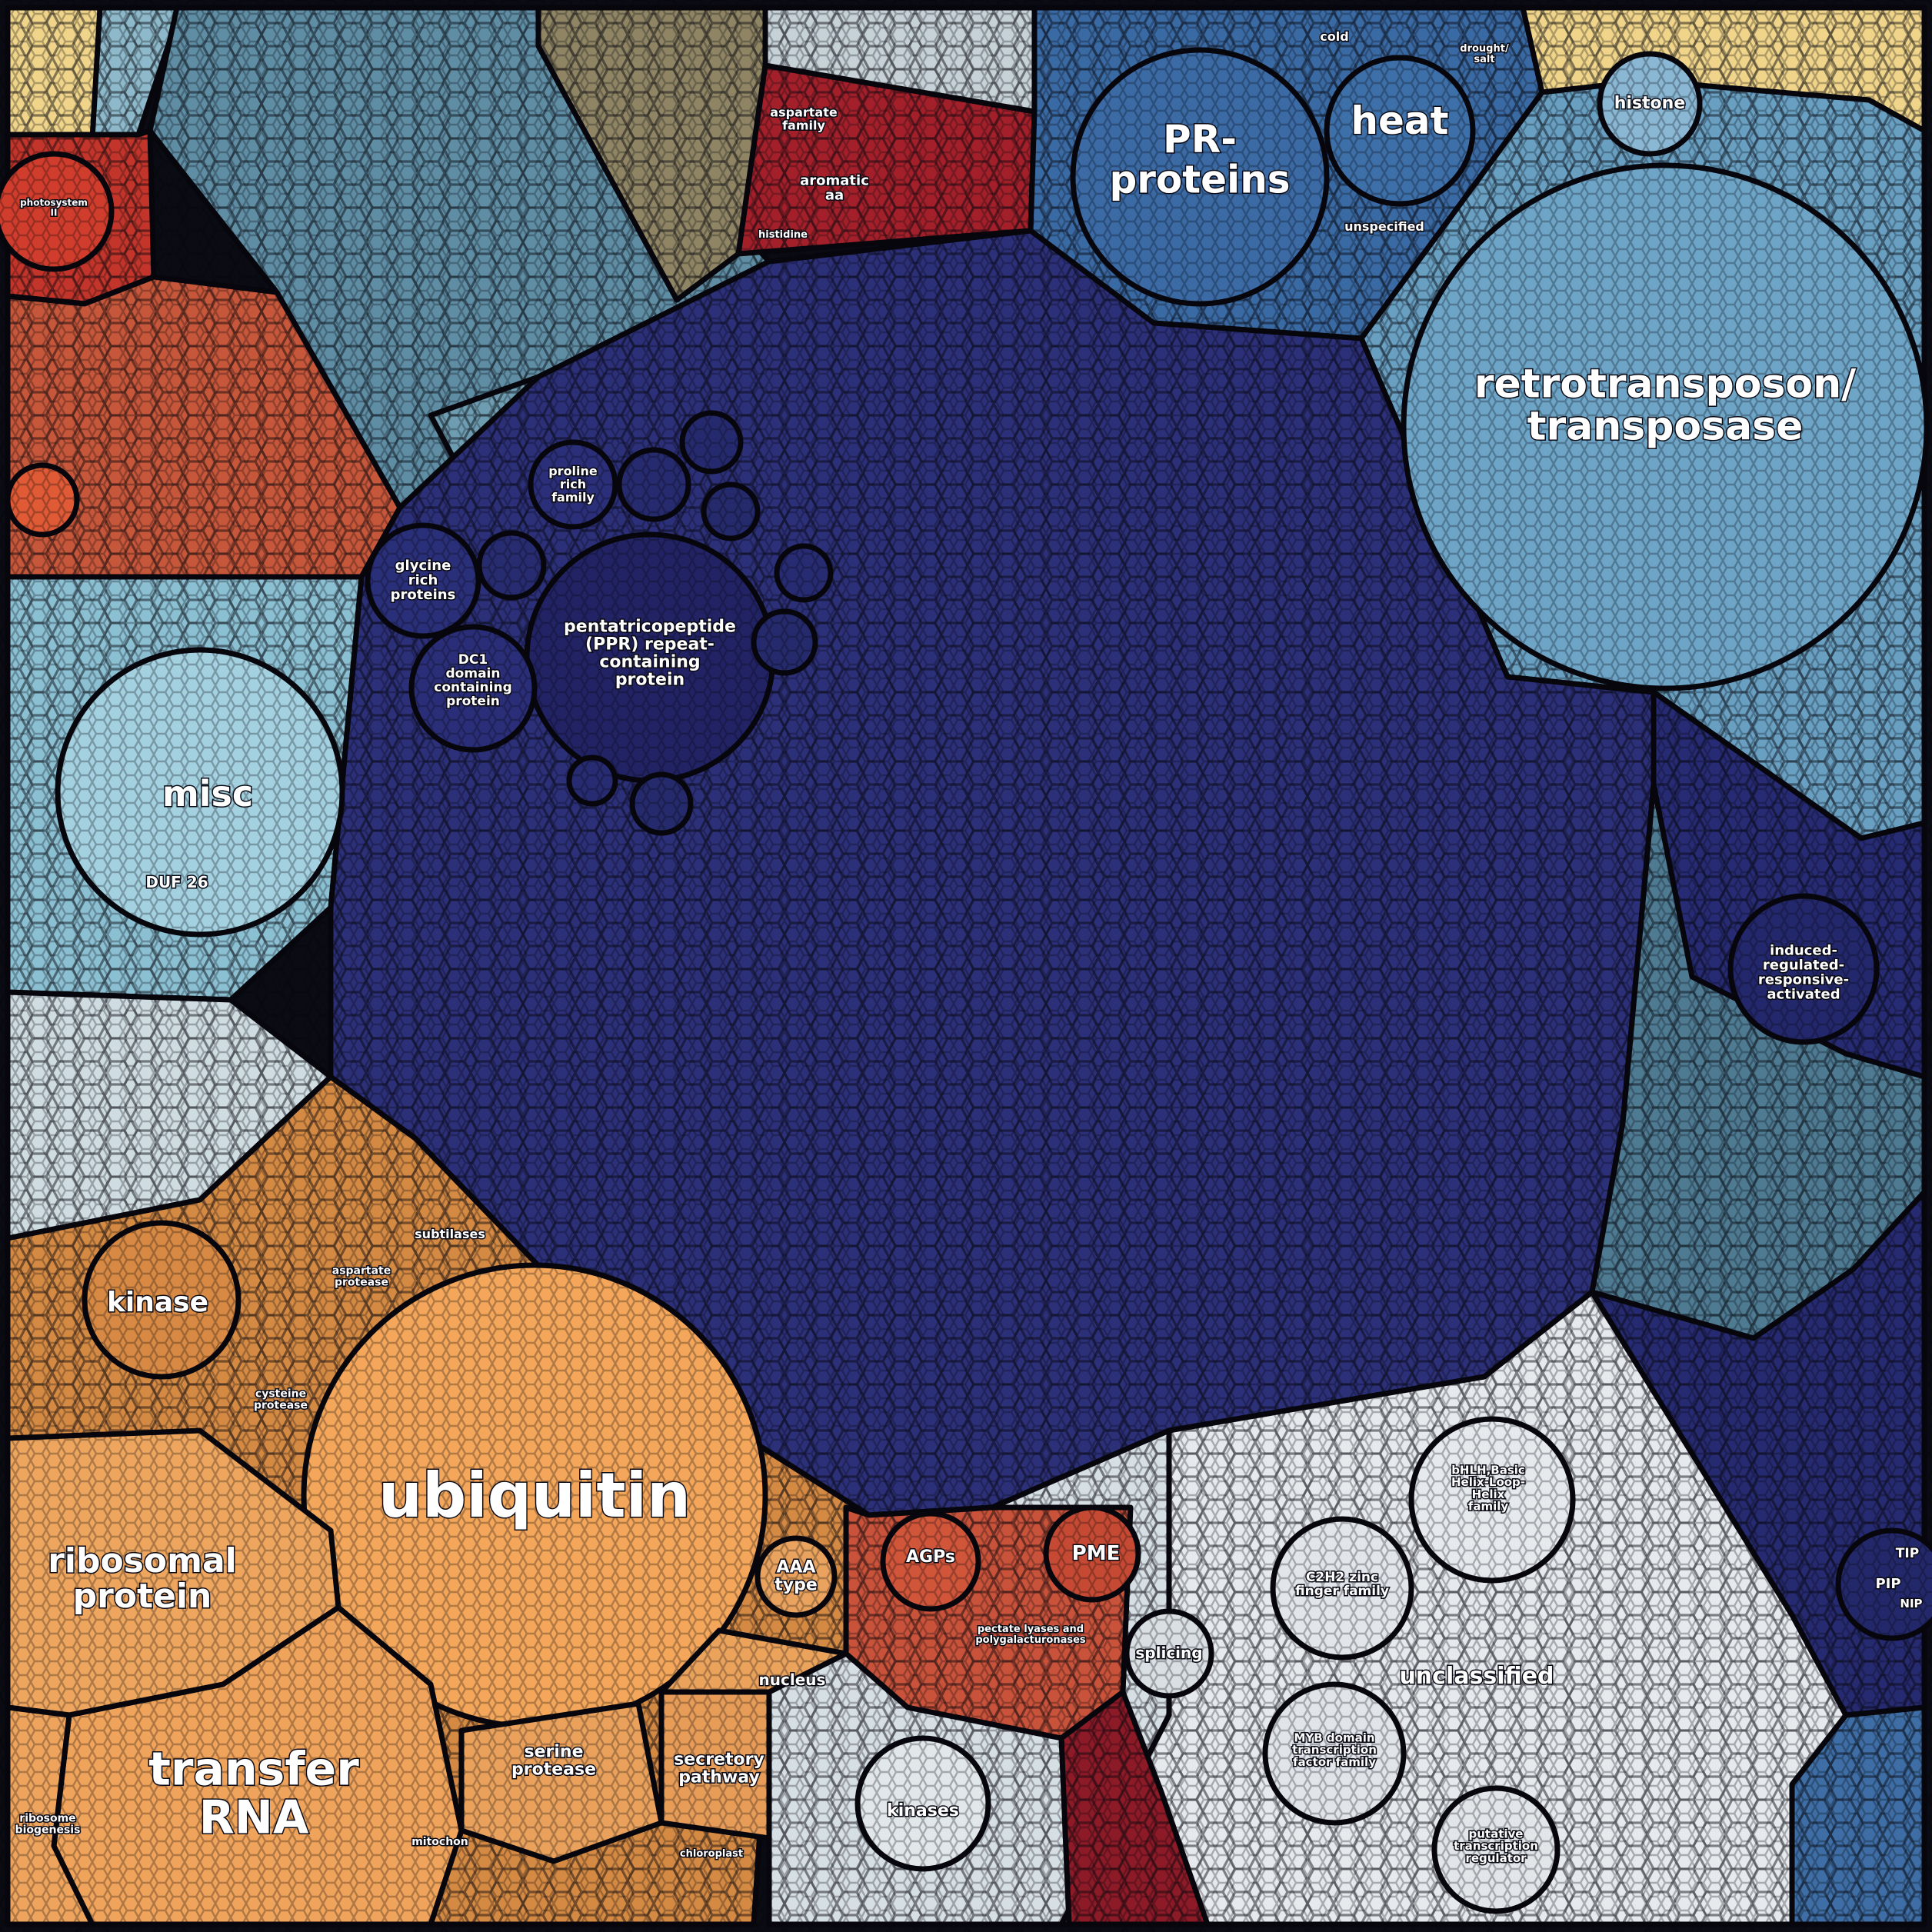 The image size is (1932, 1932). I want to click on aromatic-aa-region-label: aromatic aa, so click(834, 188).